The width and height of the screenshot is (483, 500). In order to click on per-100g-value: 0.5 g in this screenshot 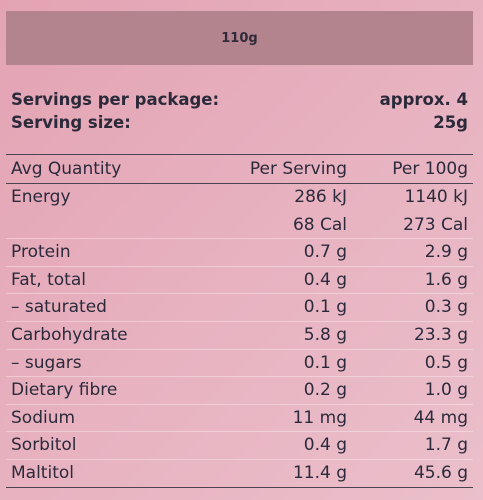, I will do `click(446, 362)`.